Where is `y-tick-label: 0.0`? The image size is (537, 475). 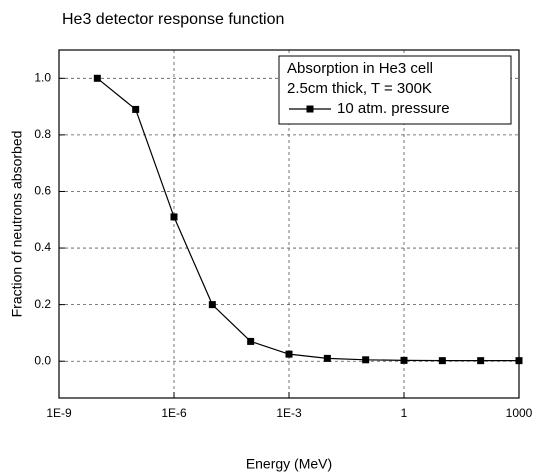 y-tick-label: 0.0 is located at coordinates (42, 360).